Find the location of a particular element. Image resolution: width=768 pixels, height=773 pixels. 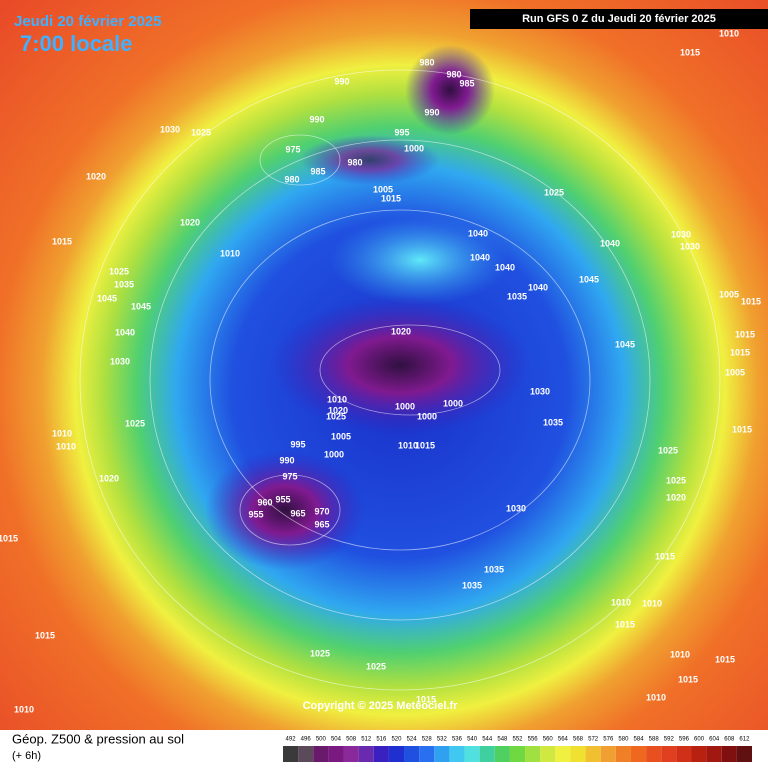

run-box is located at coordinates (619, 19).